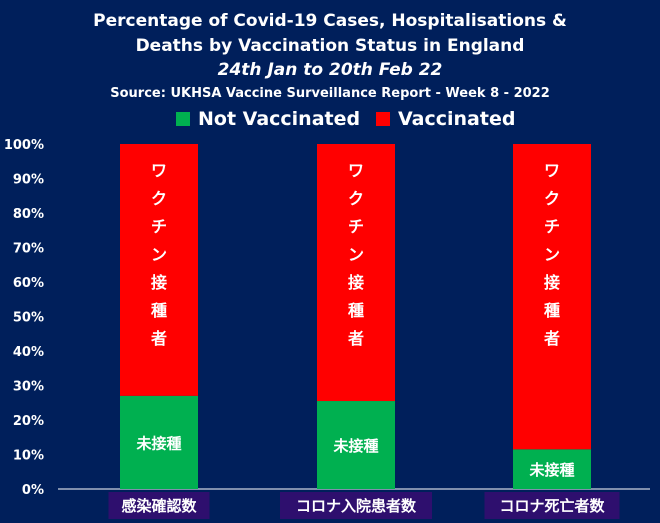 The height and width of the screenshot is (523, 660). What do you see at coordinates (183, 119) in the screenshot?
I see `legend-swatch-not-vaccinated` at bounding box center [183, 119].